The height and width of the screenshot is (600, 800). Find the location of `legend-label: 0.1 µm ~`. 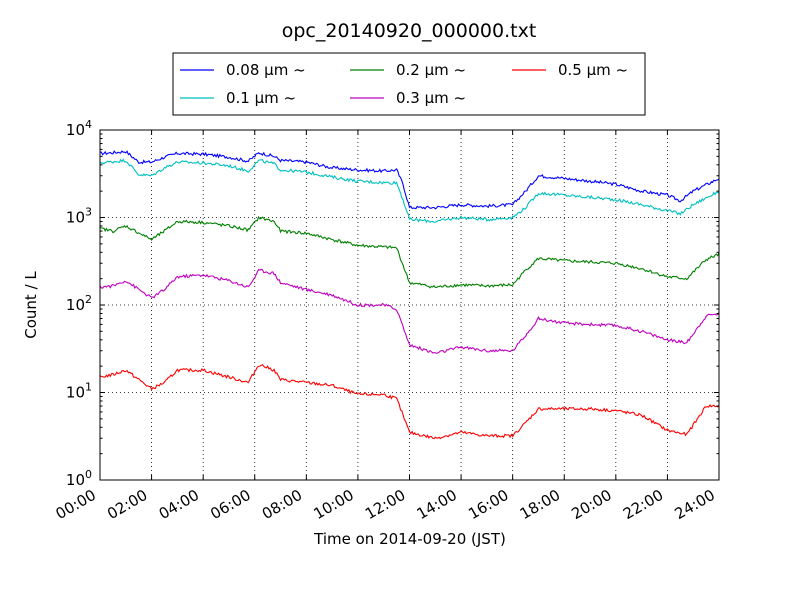

legend-label: 0.1 µm ~ is located at coordinates (261, 98).